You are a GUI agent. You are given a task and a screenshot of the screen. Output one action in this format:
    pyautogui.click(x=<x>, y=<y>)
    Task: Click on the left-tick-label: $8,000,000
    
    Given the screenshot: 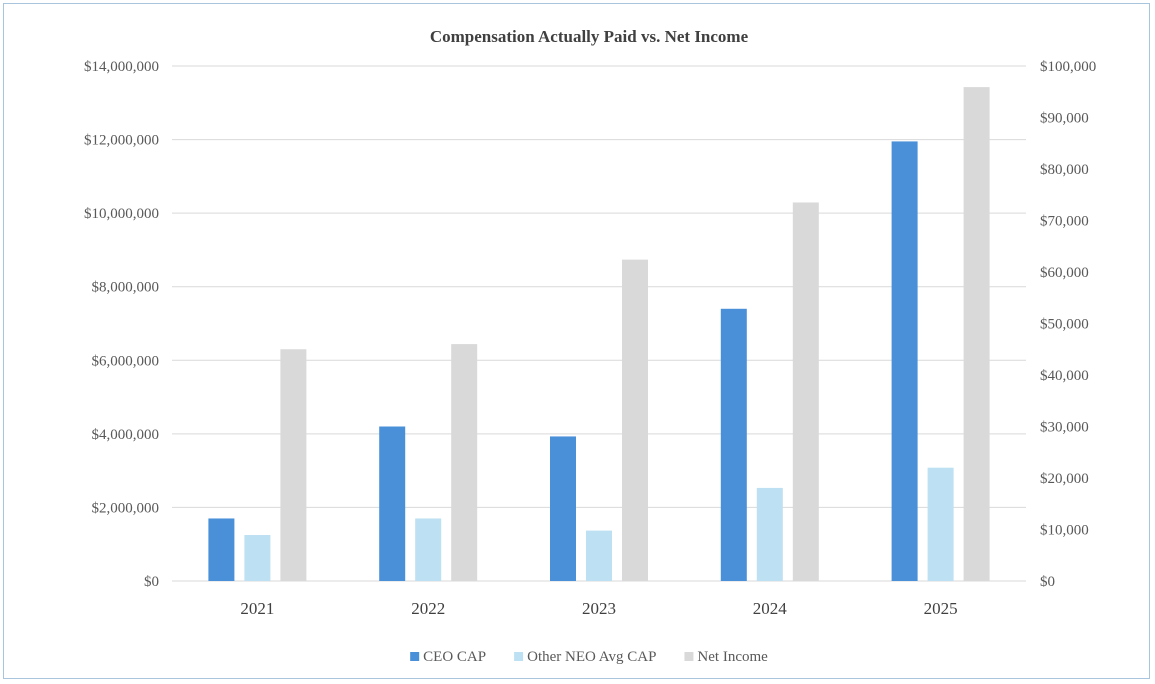 What is the action you would take?
    pyautogui.click(x=126, y=288)
    